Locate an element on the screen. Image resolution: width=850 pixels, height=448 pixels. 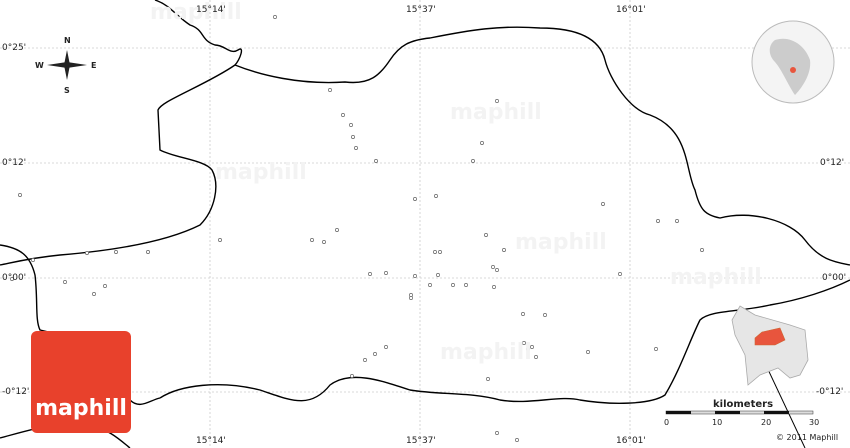
scale-tick-label: 20 is located at coordinates (766, 422).